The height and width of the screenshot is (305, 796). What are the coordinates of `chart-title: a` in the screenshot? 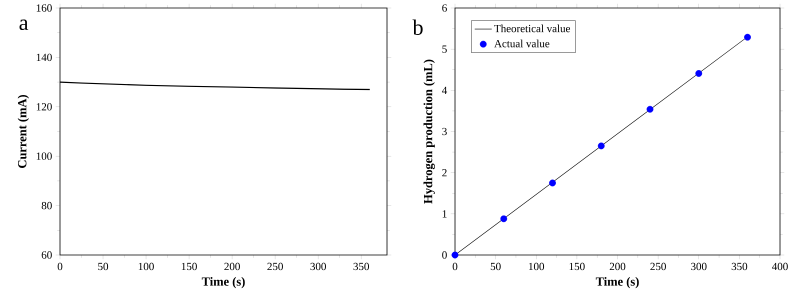 It's located at (24, 25).